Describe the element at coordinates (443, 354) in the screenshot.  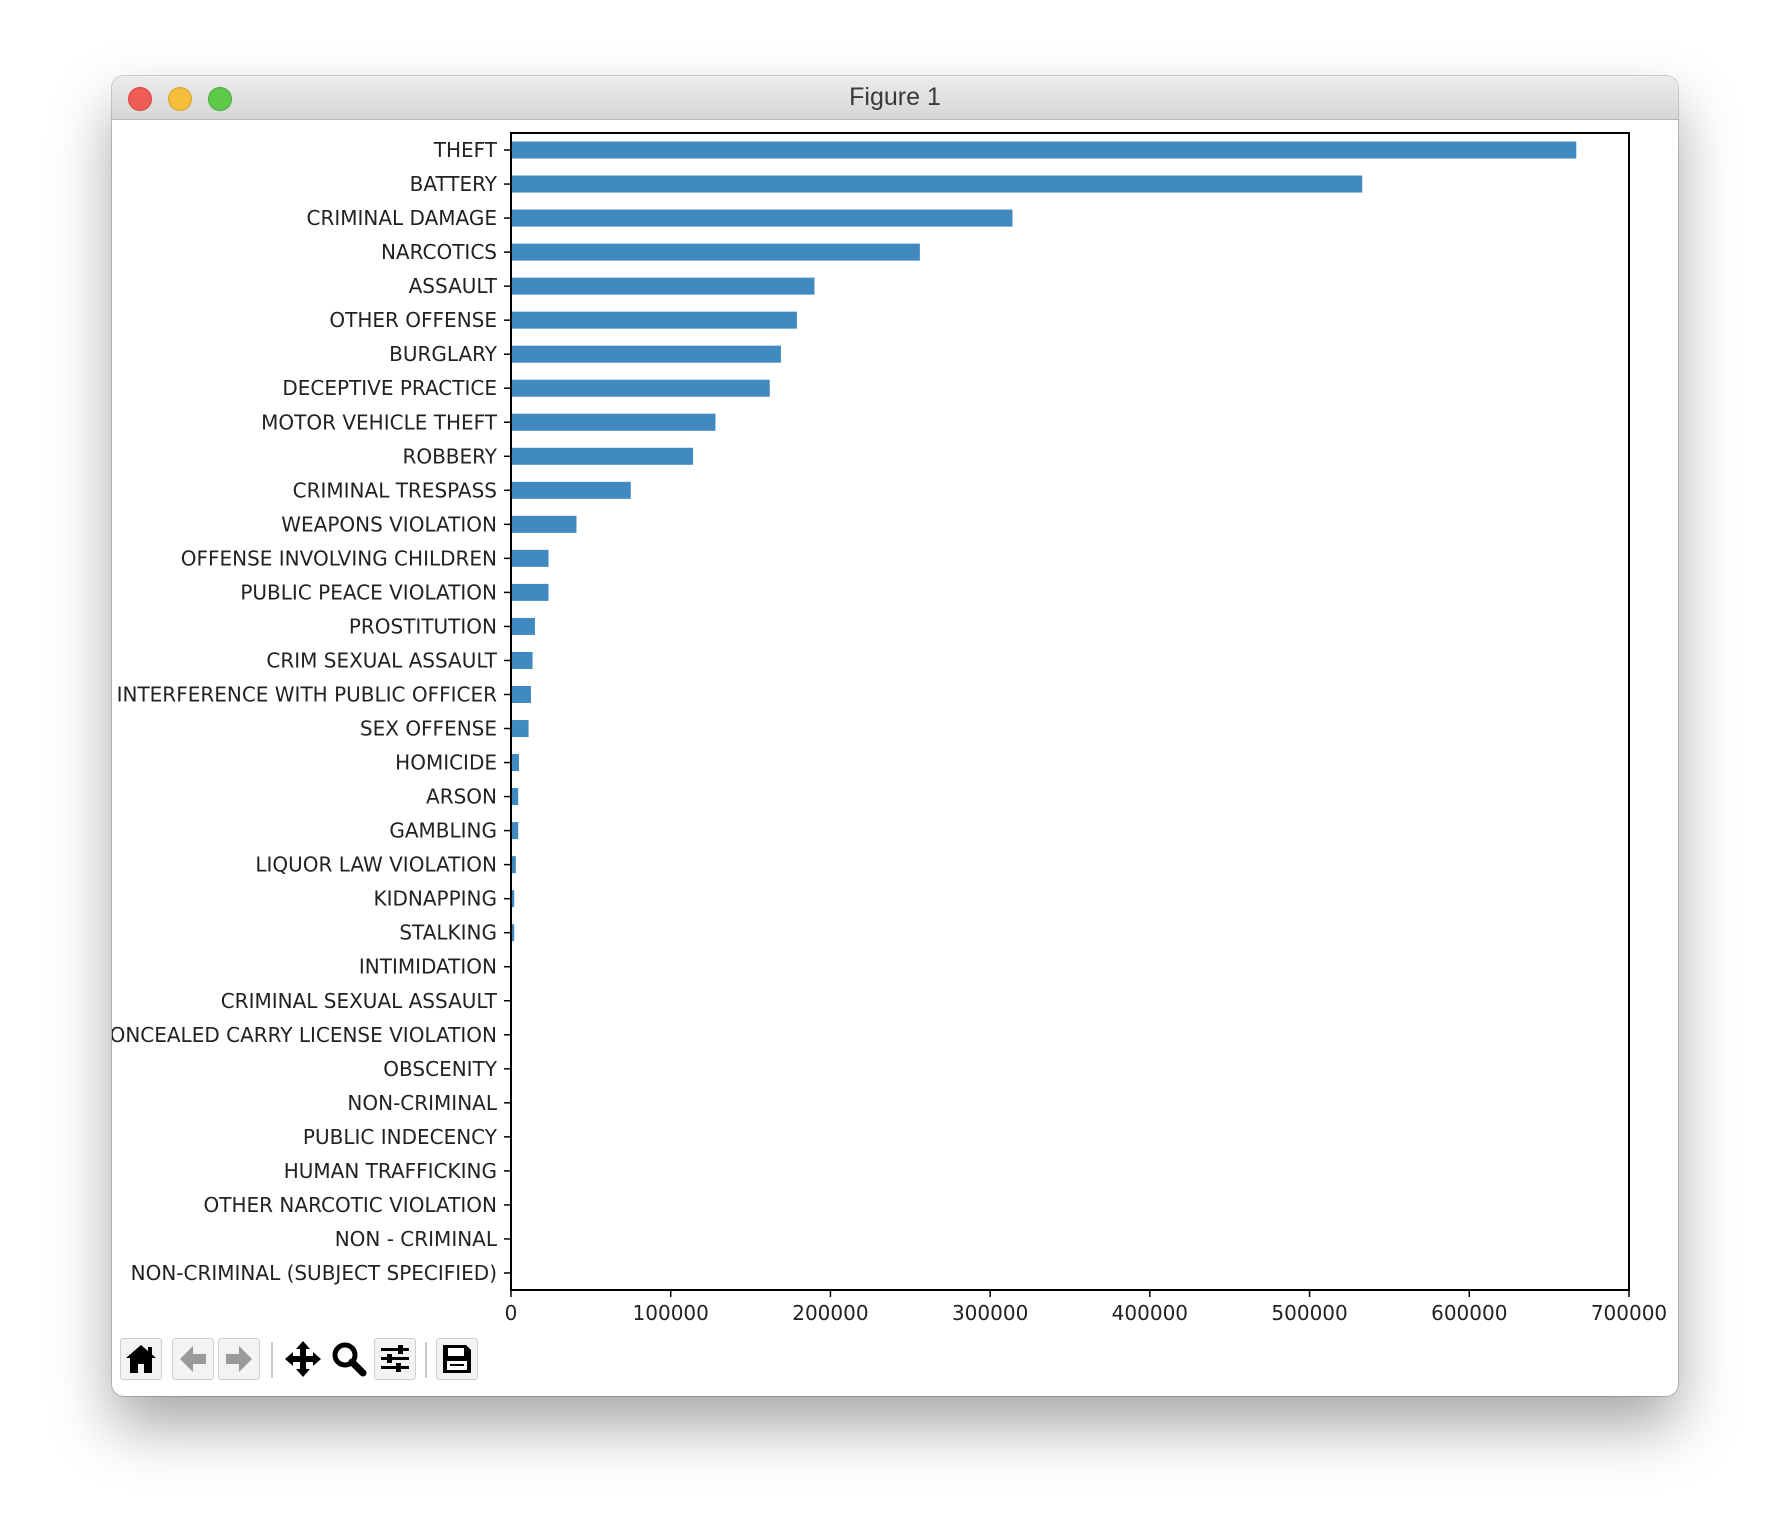
I see `y-tick-label: BURGLARY` at that location.